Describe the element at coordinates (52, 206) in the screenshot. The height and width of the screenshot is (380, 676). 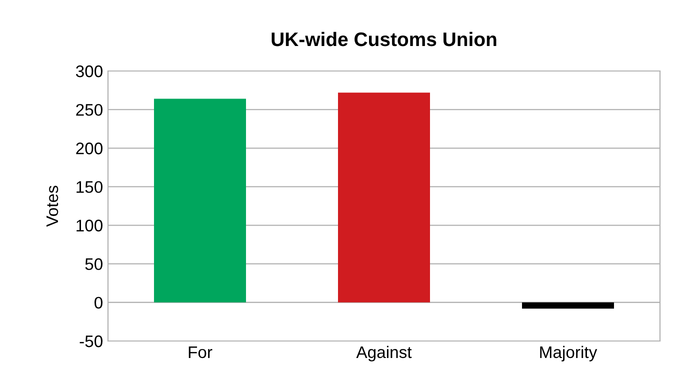
I see `y-axis-title: Votes` at that location.